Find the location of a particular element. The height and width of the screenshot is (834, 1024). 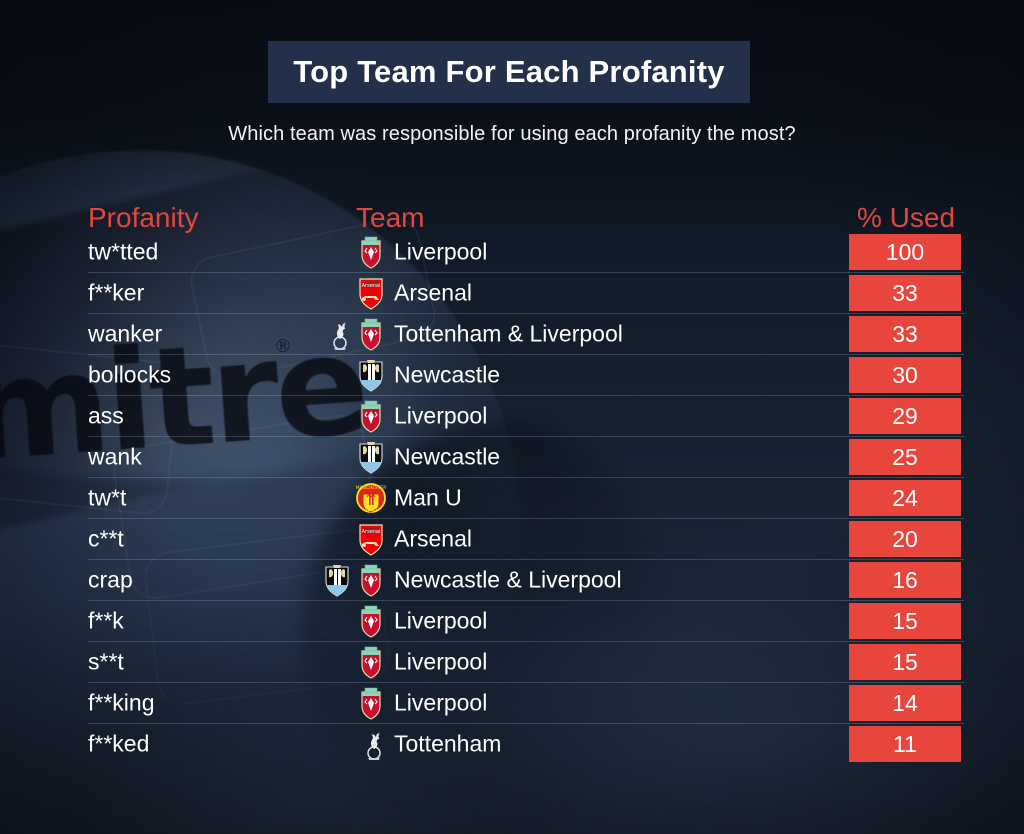

table-row: f**ker Arsenal 33 is located at coordinates (526, 292).